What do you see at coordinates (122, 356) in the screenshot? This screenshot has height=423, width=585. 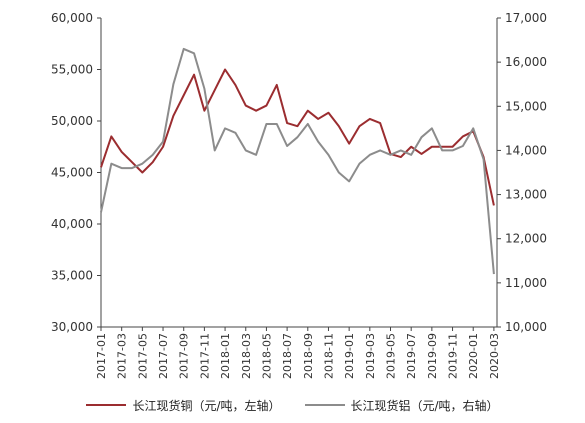 I see `x-tick-label: 2017-03` at bounding box center [122, 356].